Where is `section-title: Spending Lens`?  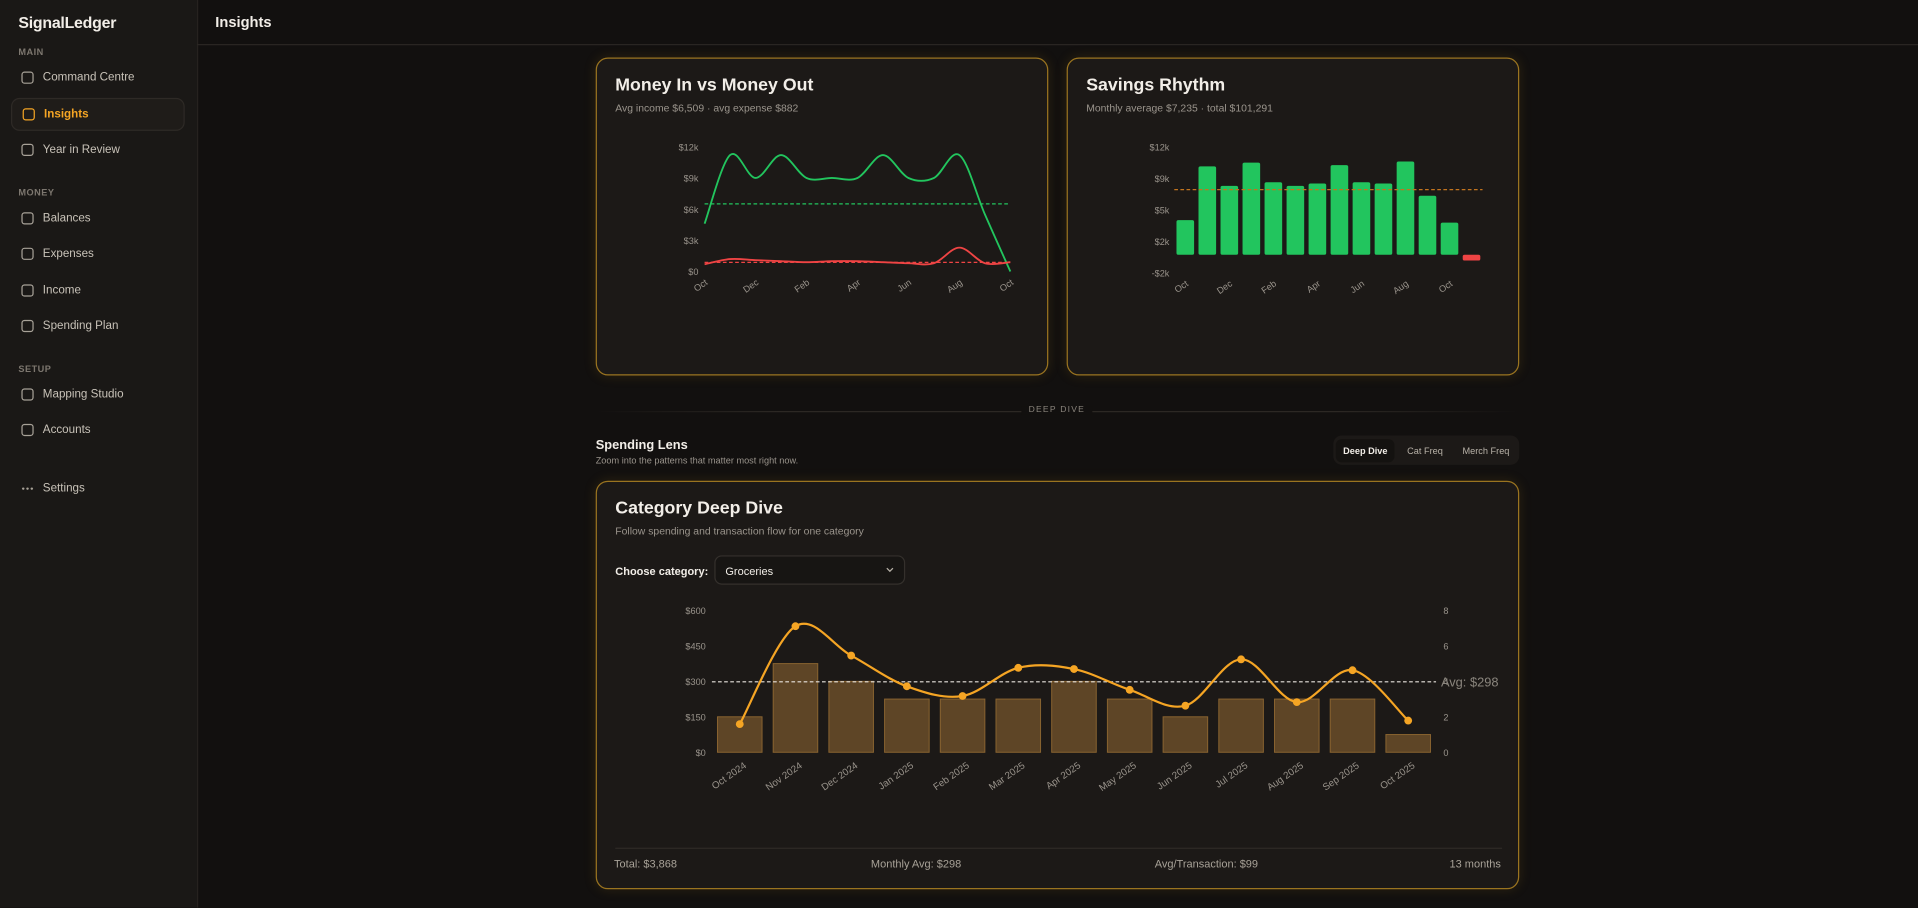 section-title: Spending Lens is located at coordinates (641, 445).